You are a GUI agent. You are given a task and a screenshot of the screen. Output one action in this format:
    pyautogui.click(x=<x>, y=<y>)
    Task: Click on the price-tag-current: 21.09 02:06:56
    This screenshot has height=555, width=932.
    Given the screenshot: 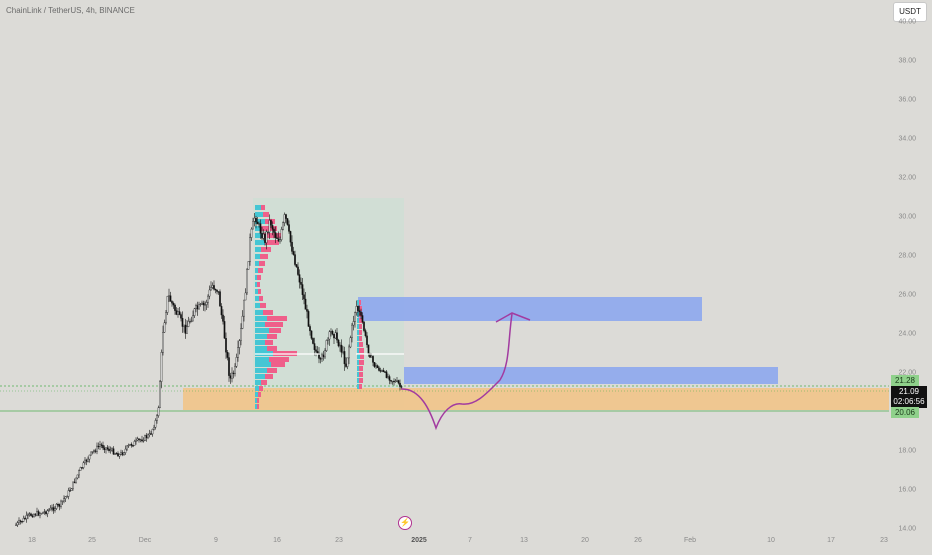 What is the action you would take?
    pyautogui.click(x=909, y=397)
    